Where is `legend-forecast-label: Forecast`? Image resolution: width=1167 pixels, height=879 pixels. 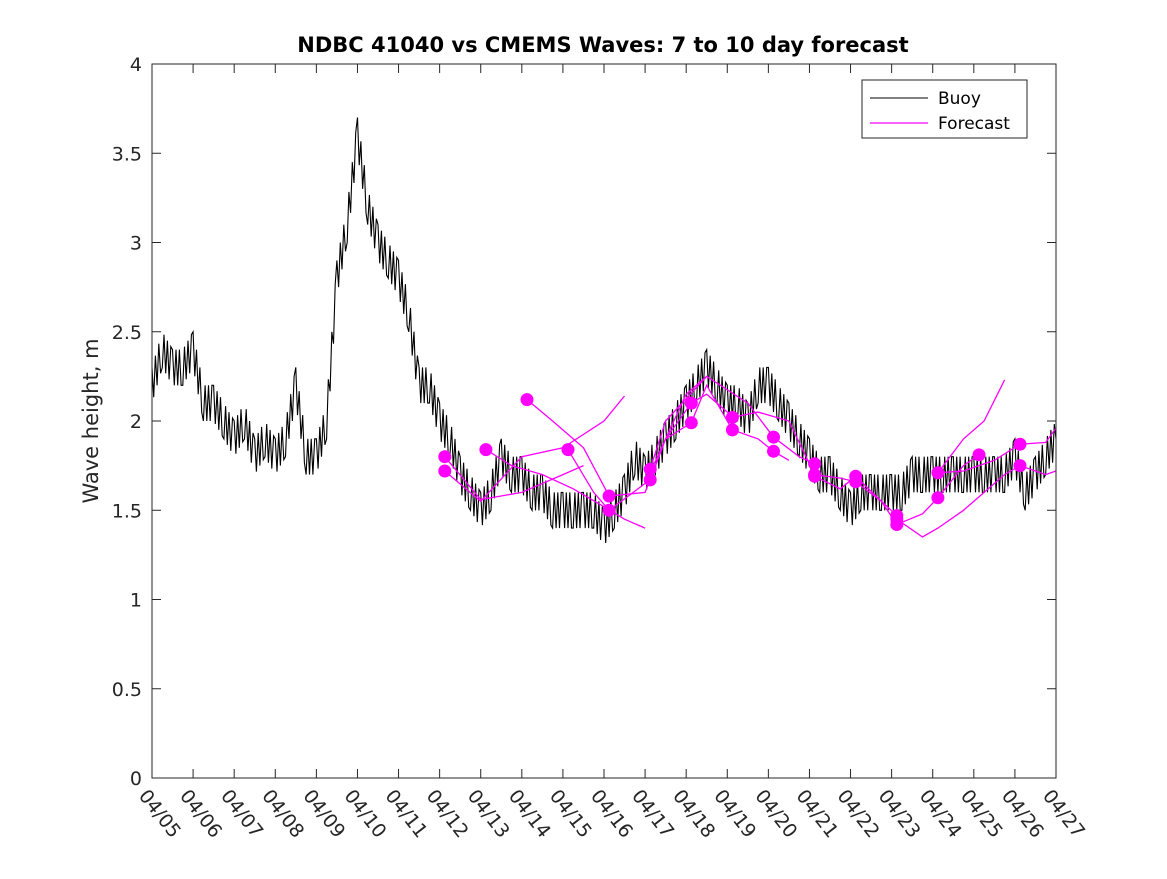 legend-forecast-label: Forecast is located at coordinates (974, 124).